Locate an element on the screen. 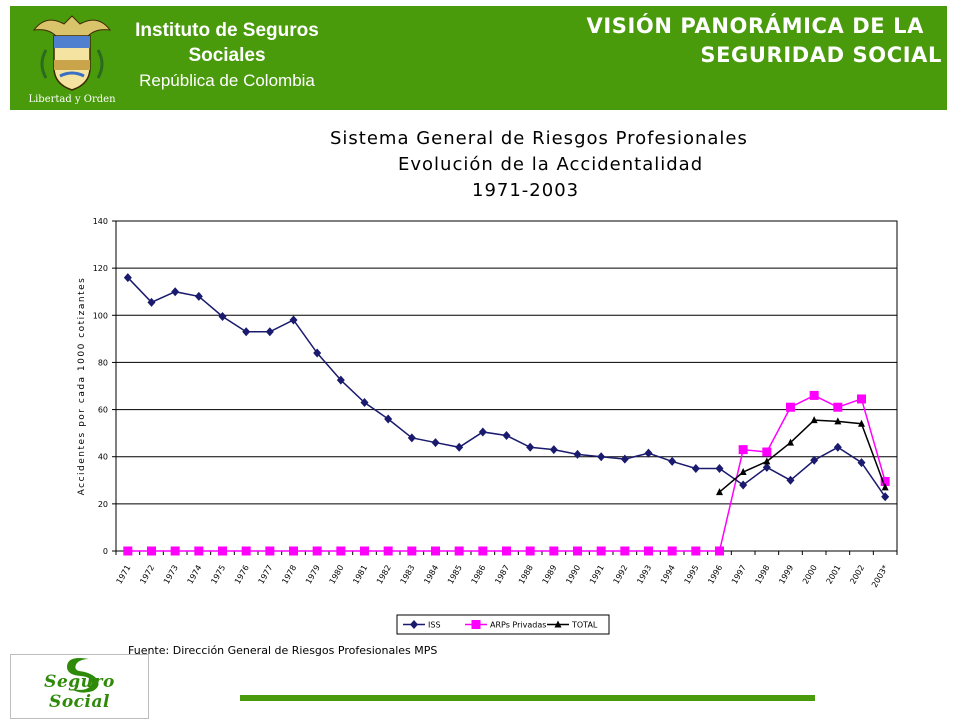 This screenshot has height=720, width=960. chart-title-line-2: Evolución de la Accidentalidad is located at coordinates (551, 164).